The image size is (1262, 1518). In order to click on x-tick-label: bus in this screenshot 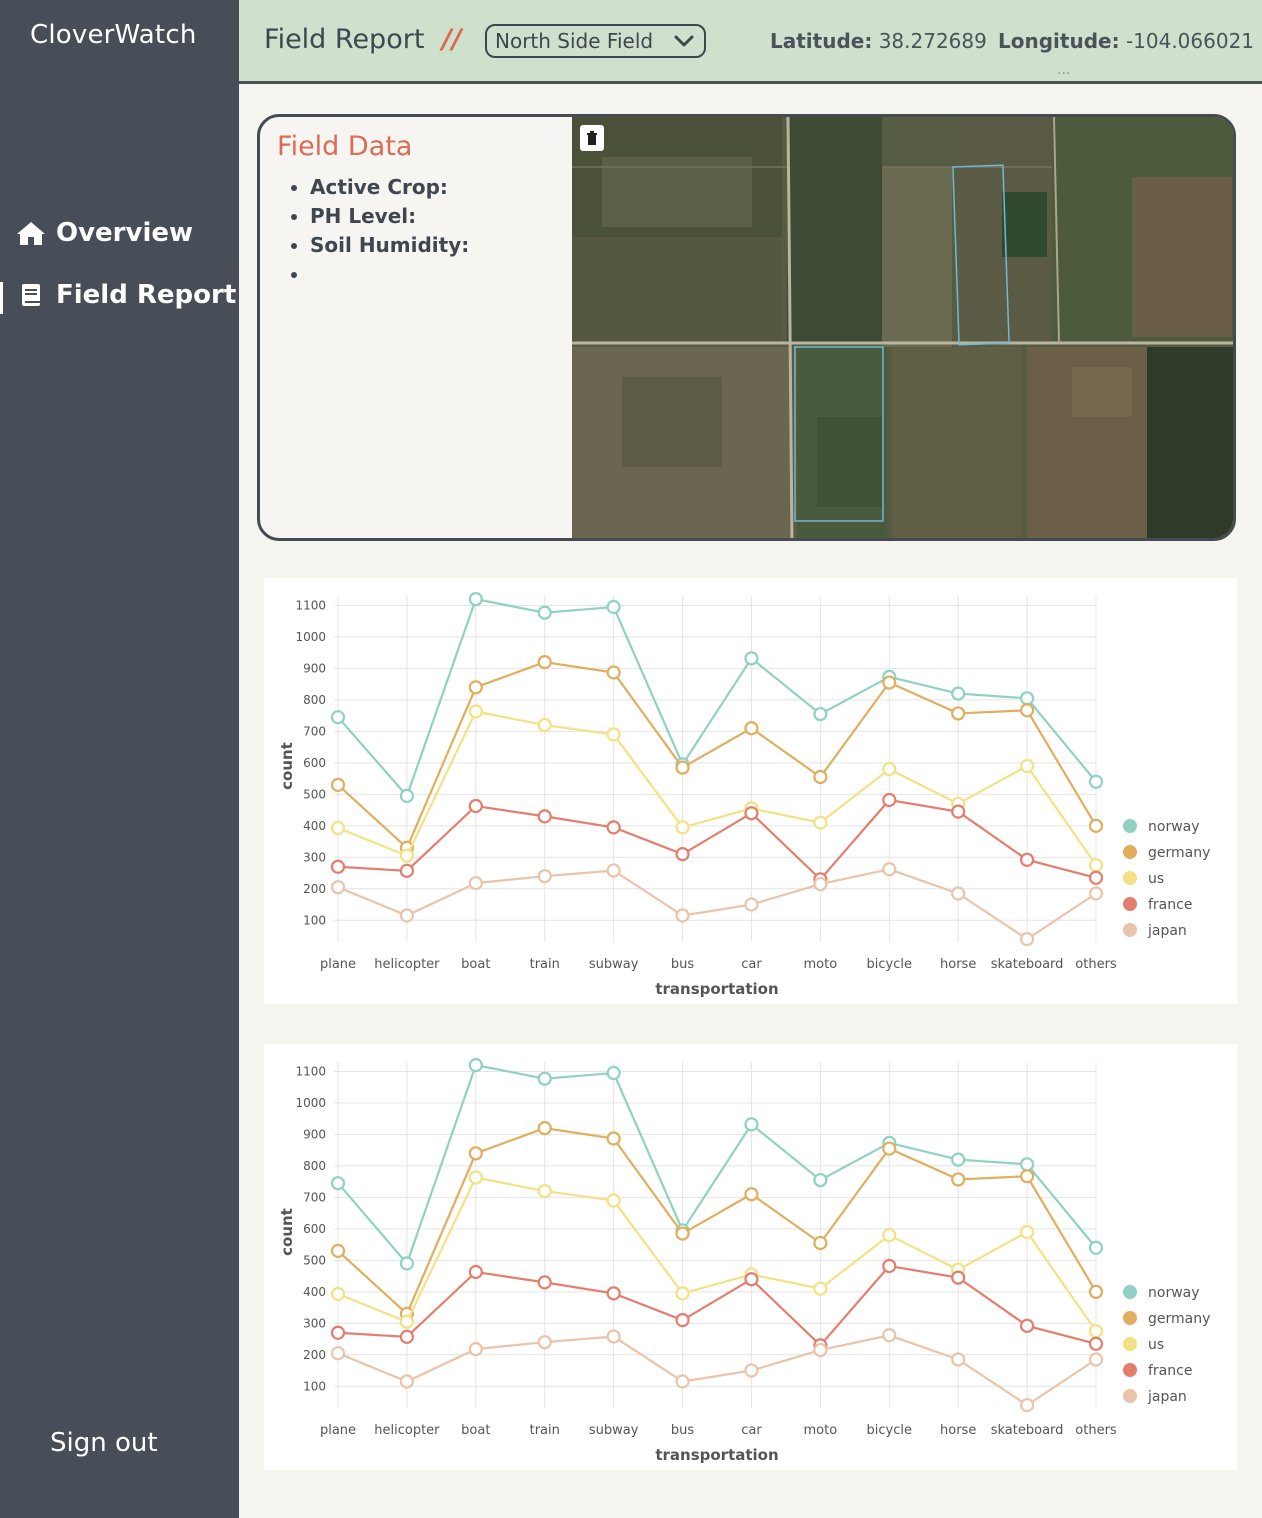, I will do `click(682, 964)`.